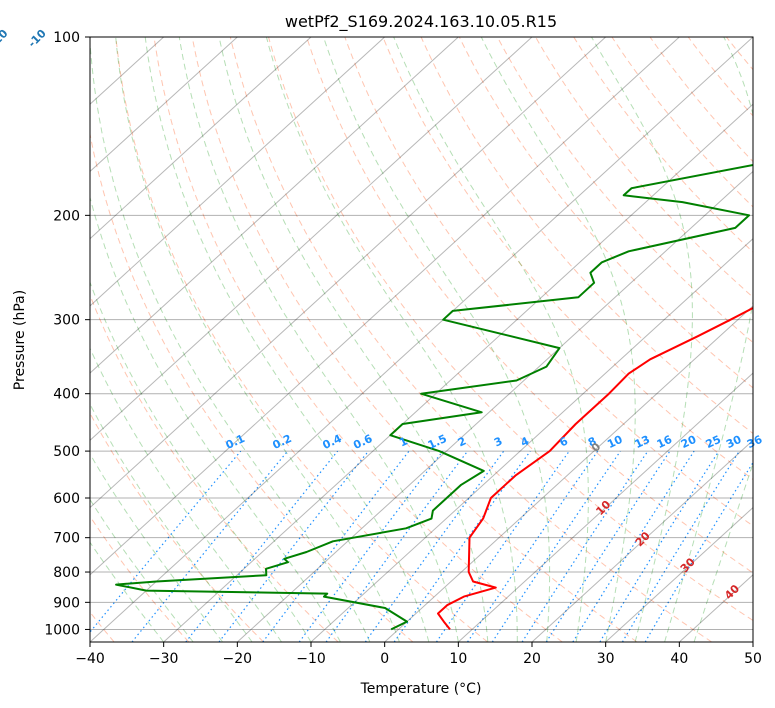  What do you see at coordinates (679, 659) in the screenshot?
I see `x-tick-label: 40` at bounding box center [679, 659].